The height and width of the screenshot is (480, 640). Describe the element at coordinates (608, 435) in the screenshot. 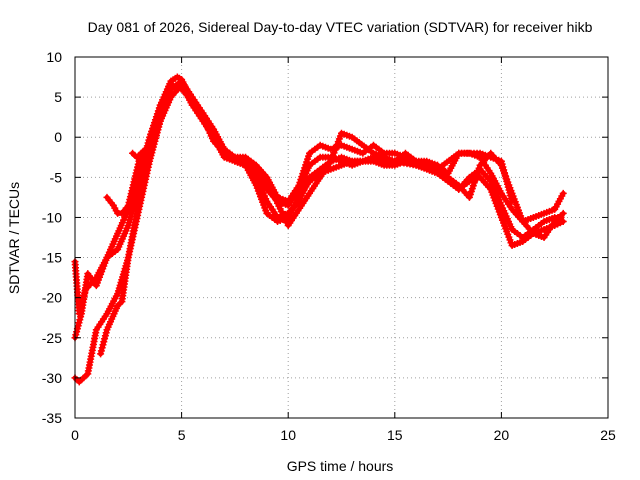

I see `x-tick-label: 25` at that location.